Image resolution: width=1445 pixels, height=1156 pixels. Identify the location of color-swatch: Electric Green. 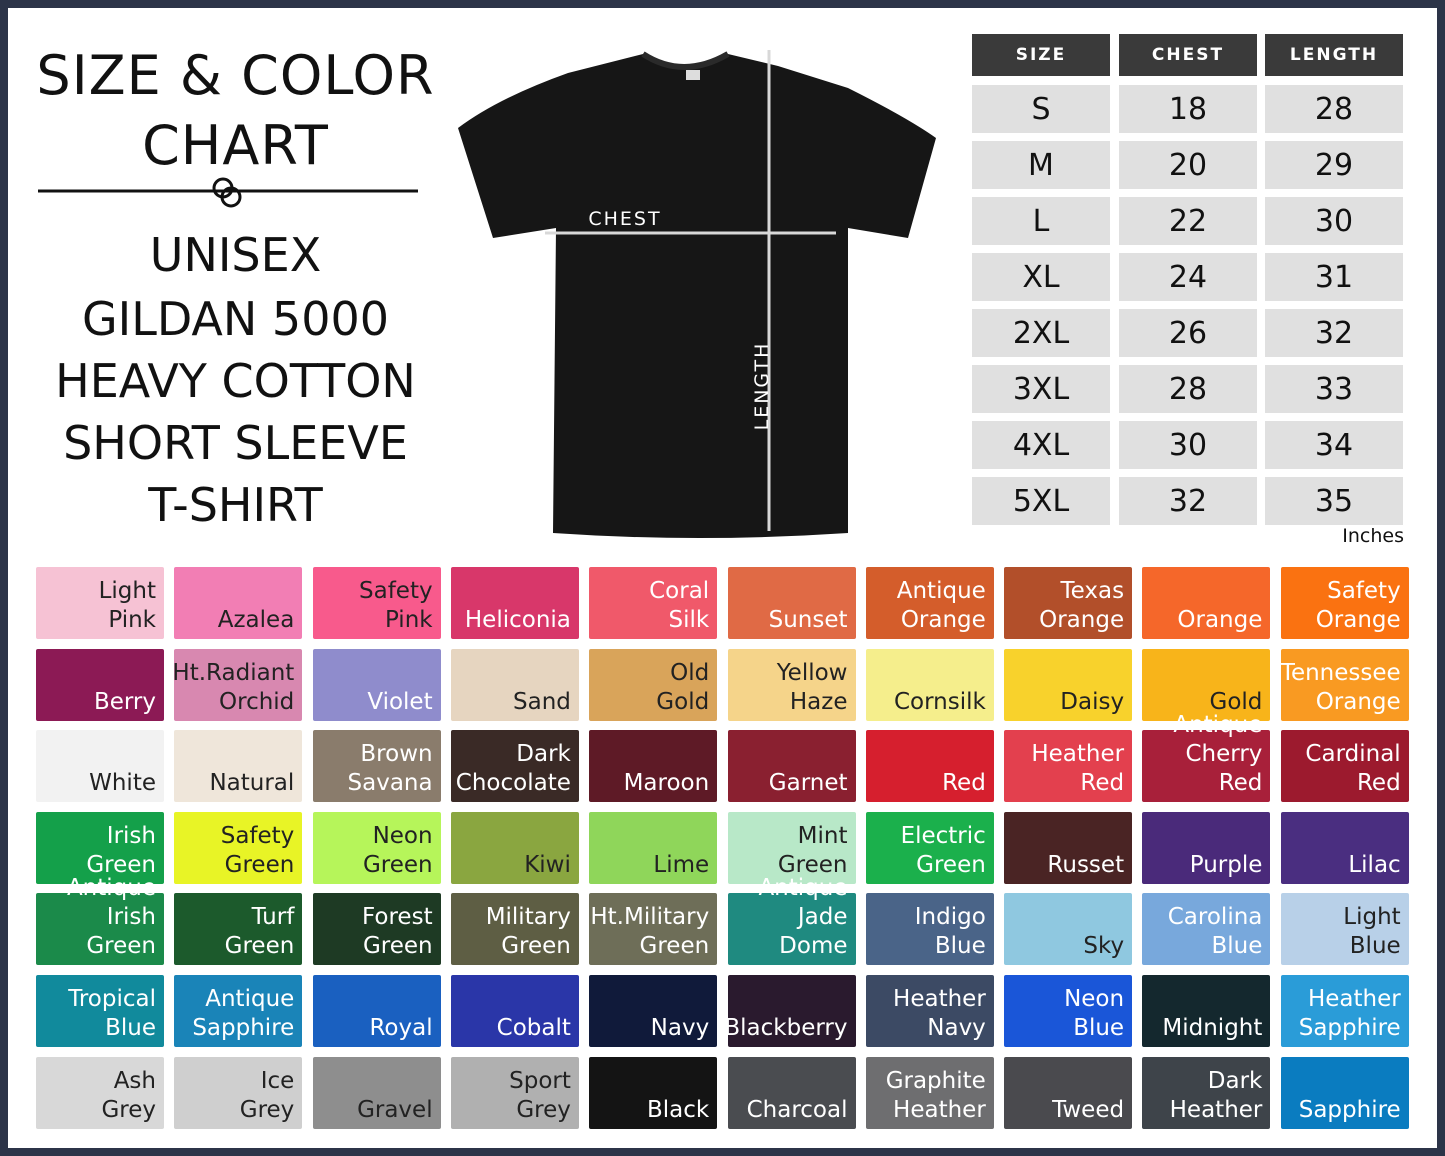
(929, 847).